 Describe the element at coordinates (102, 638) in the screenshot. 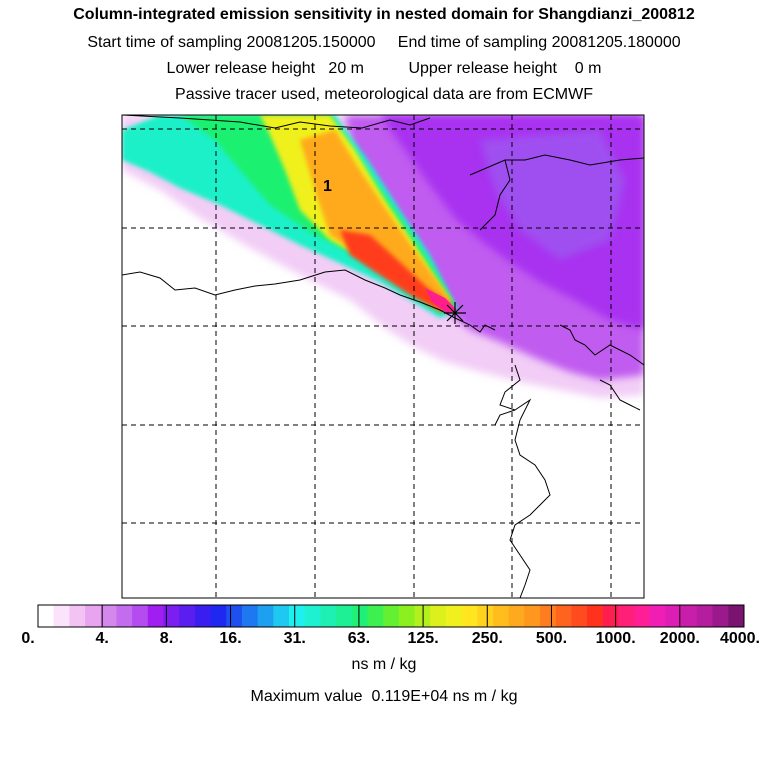

I see `colorbar-tick-label: 4.` at that location.